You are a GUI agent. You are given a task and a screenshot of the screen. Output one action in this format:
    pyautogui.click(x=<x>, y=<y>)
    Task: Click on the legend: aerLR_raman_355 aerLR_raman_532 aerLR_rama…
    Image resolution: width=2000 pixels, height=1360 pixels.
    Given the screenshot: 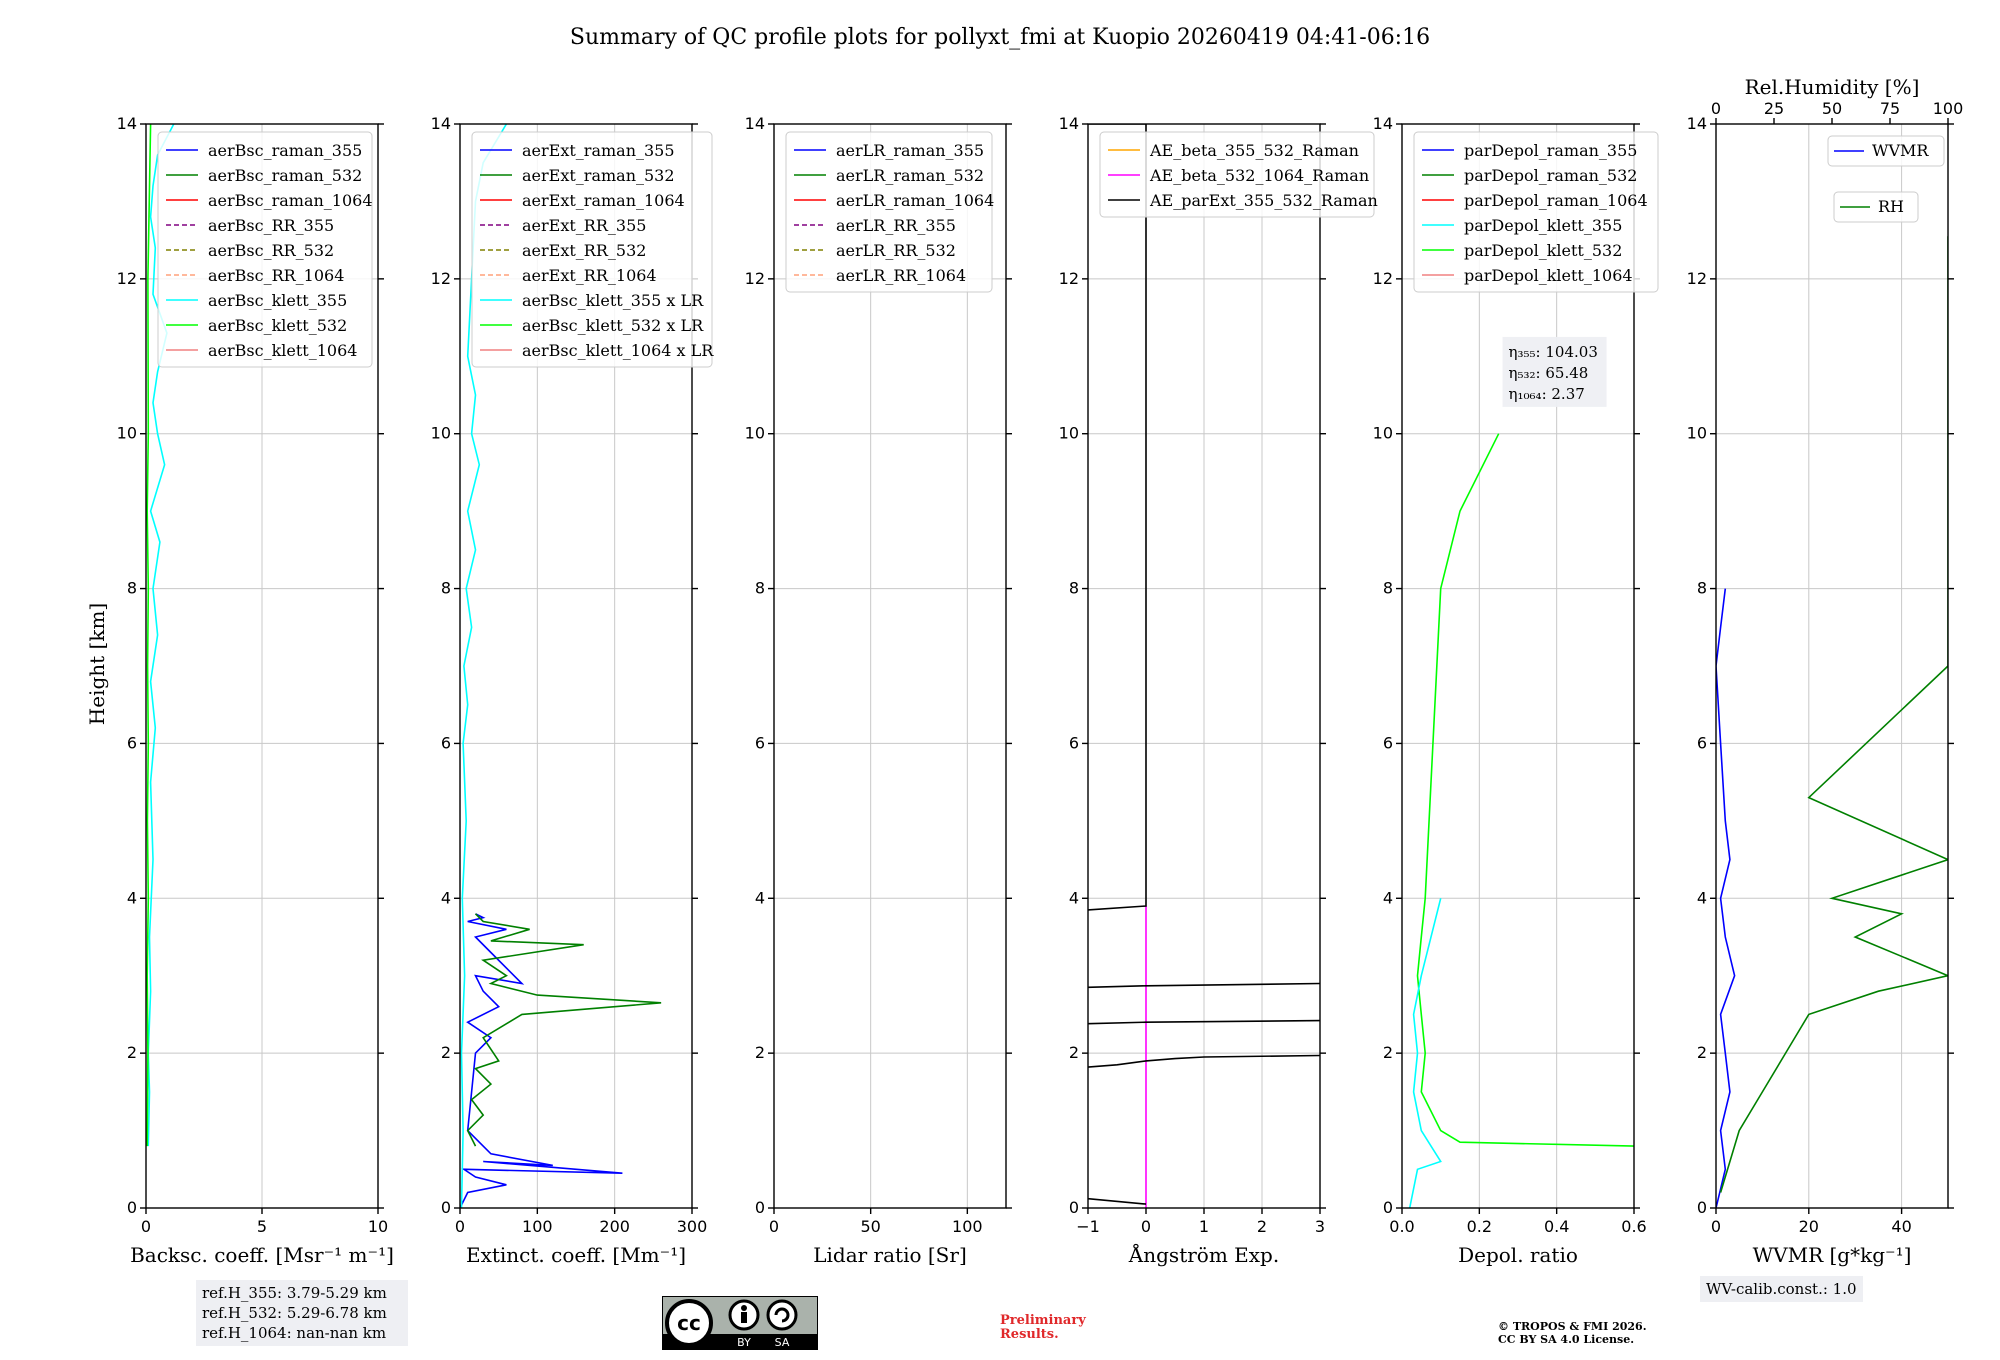 What is the action you would take?
    pyautogui.click(x=889, y=212)
    